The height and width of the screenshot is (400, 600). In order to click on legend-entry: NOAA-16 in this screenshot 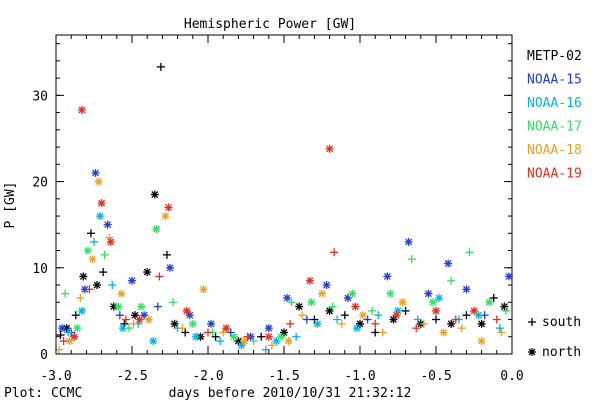, I will do `click(554, 103)`.